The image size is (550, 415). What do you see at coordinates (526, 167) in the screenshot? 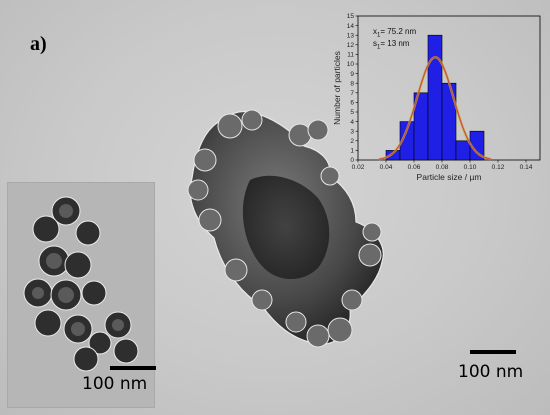
I see `x-tick-label: 0.14` at bounding box center [526, 167].